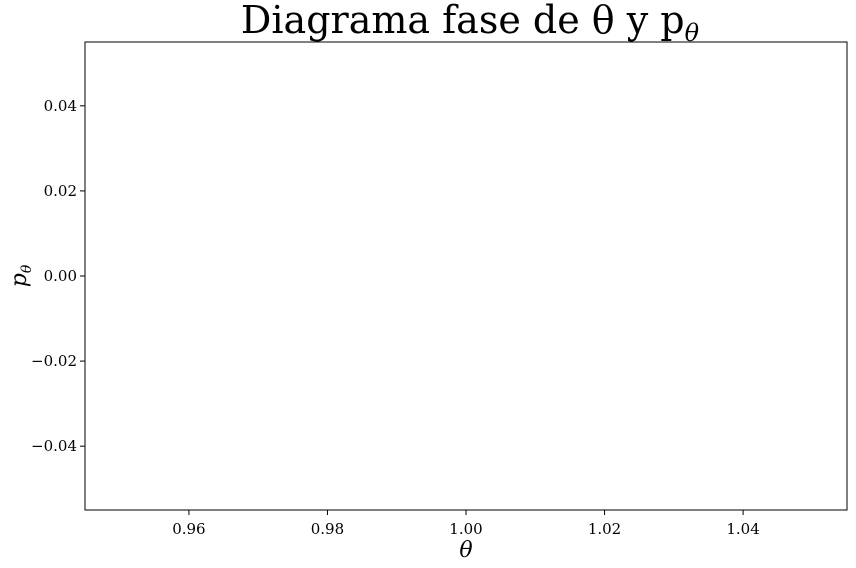 This screenshot has height=568, width=856. I want to click on x-tick-label: 0.98, so click(327, 529).